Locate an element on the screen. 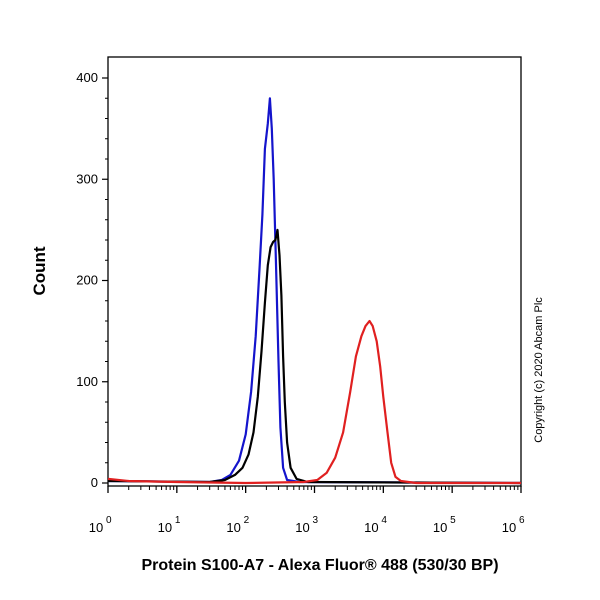  x-tick-label-exponent: 5 is located at coordinates (453, 520).